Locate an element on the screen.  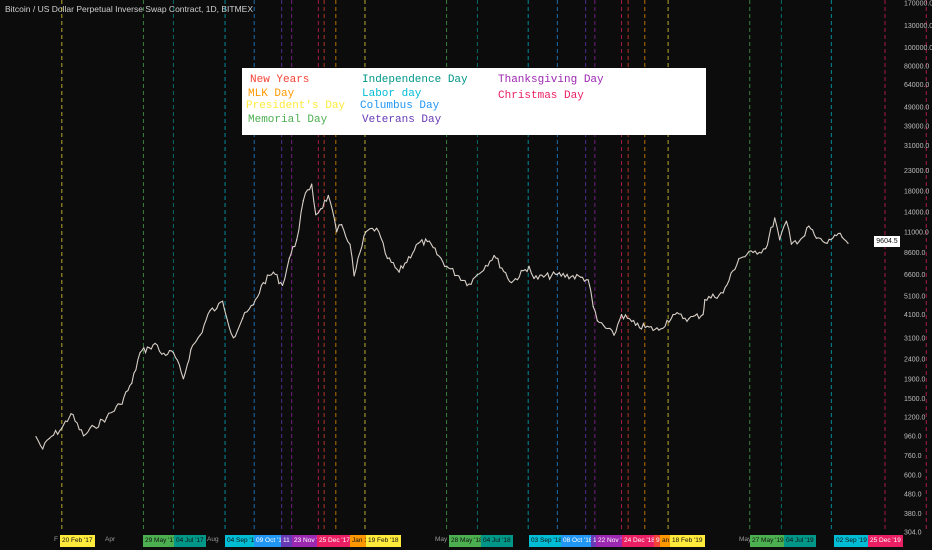
y-tick-label: 760.0 is located at coordinates (913, 456).